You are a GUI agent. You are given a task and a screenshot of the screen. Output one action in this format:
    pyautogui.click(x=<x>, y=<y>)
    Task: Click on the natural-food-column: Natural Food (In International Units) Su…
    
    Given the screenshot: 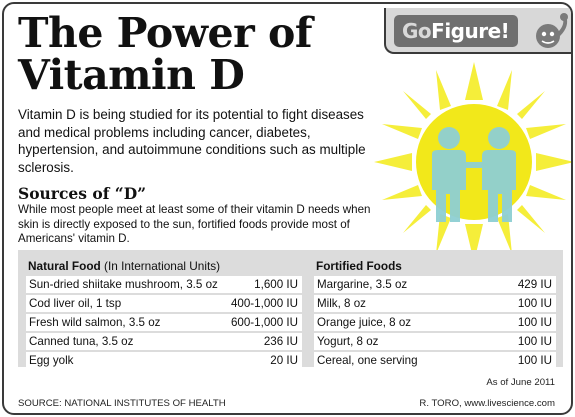 What is the action you would take?
    pyautogui.click(x=164, y=314)
    